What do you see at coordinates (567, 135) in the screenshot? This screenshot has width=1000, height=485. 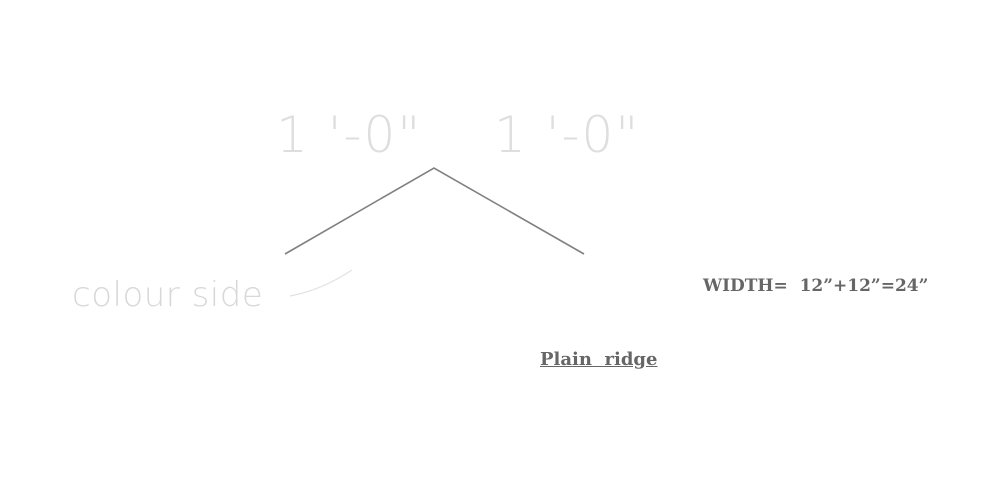 I see `dimension-label-right: 1 '-0"` at bounding box center [567, 135].